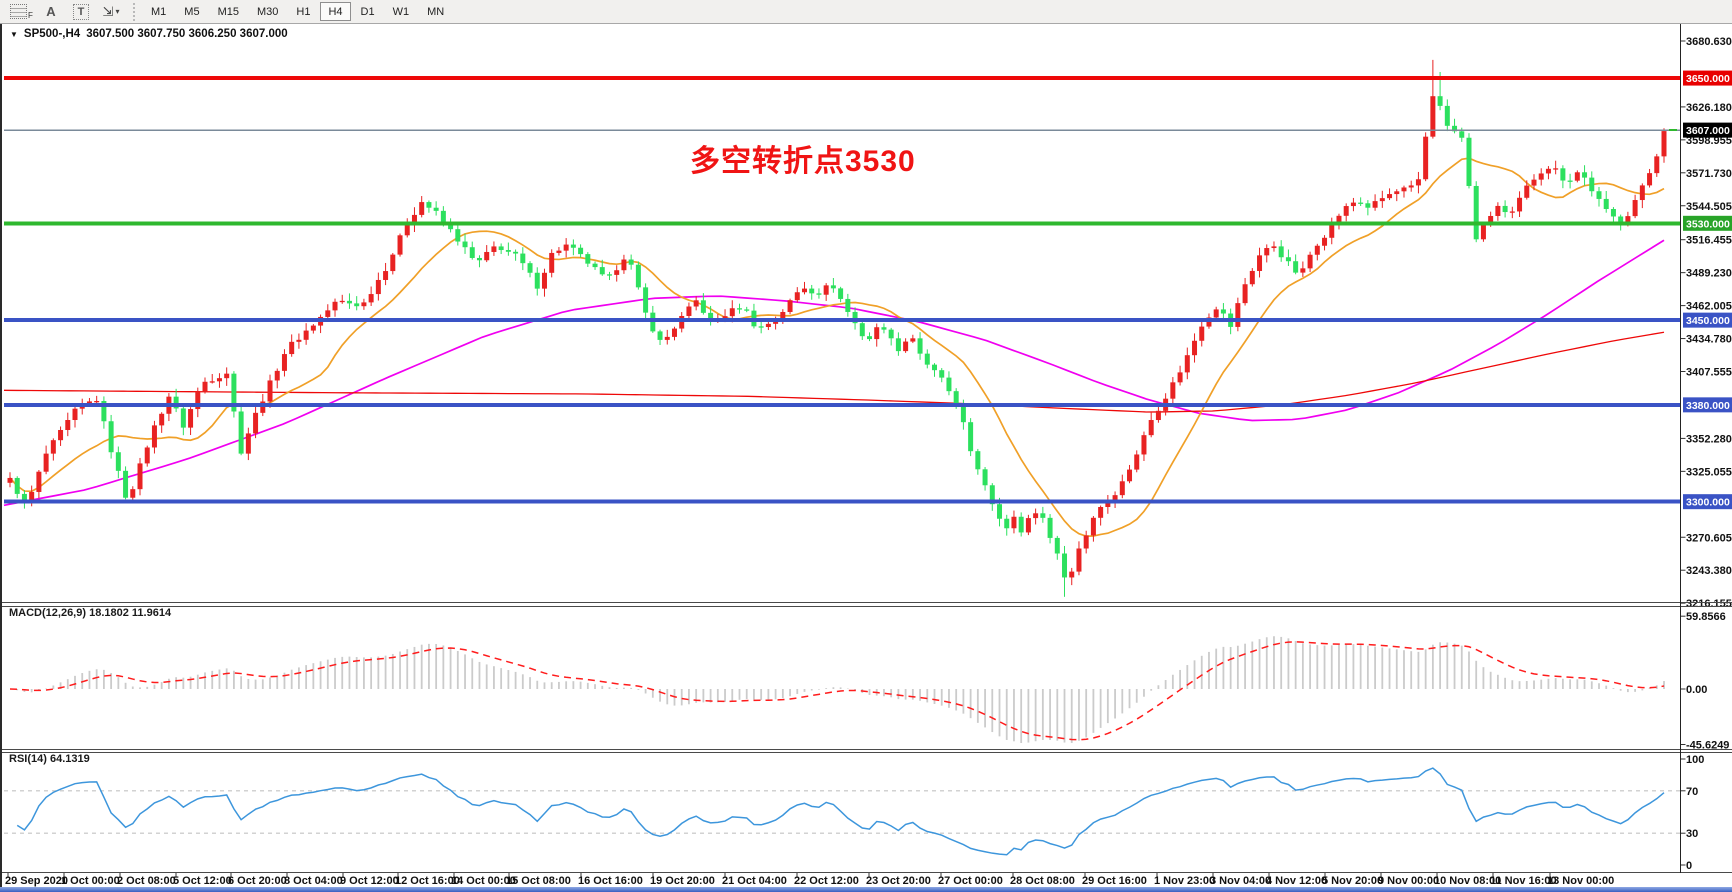 The height and width of the screenshot is (892, 1732). I want to click on svg-text: 6 Oct 20:00, so click(257, 881).